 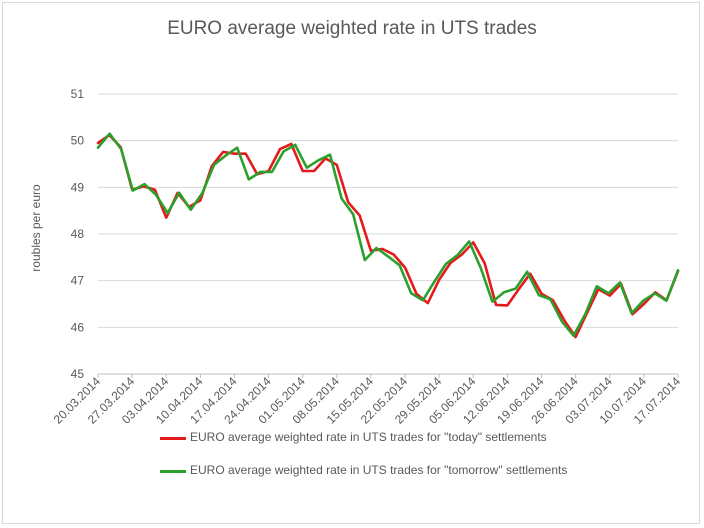 I want to click on y-axis-label: roubles per euro, so click(x=36, y=228).